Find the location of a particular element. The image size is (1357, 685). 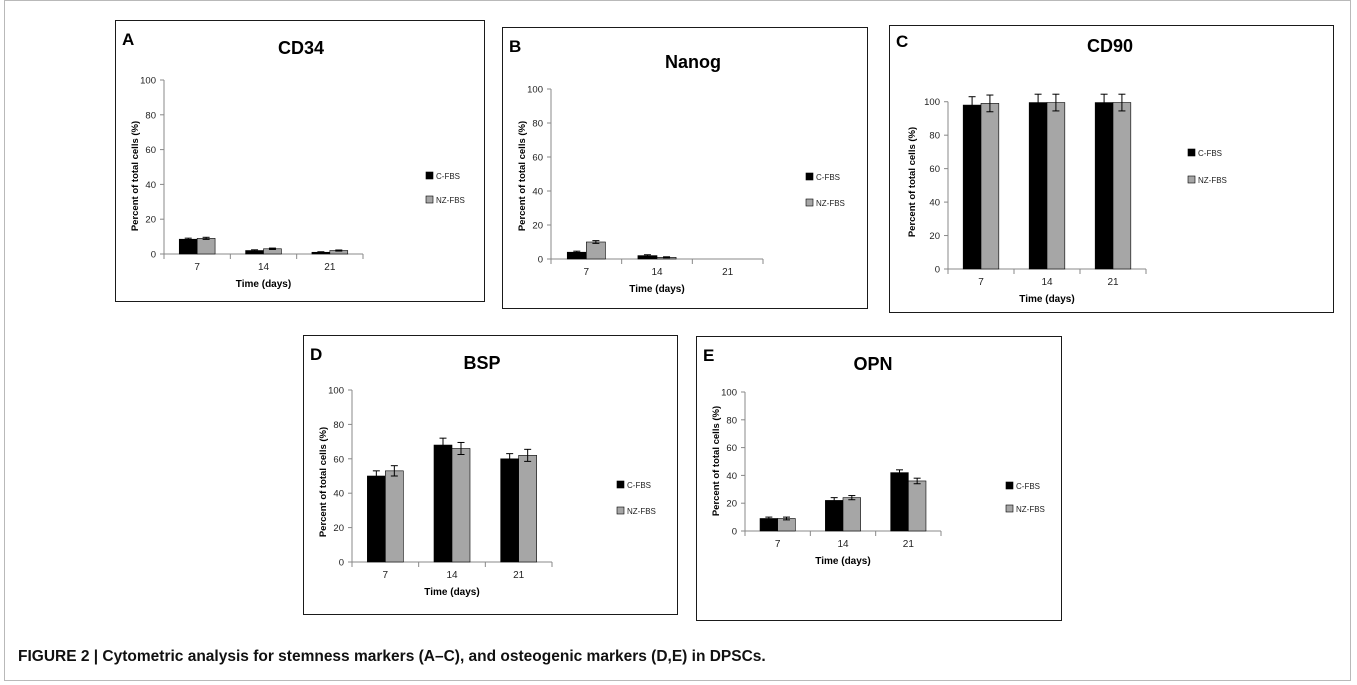

panel-letter: B is located at coordinates (515, 46).